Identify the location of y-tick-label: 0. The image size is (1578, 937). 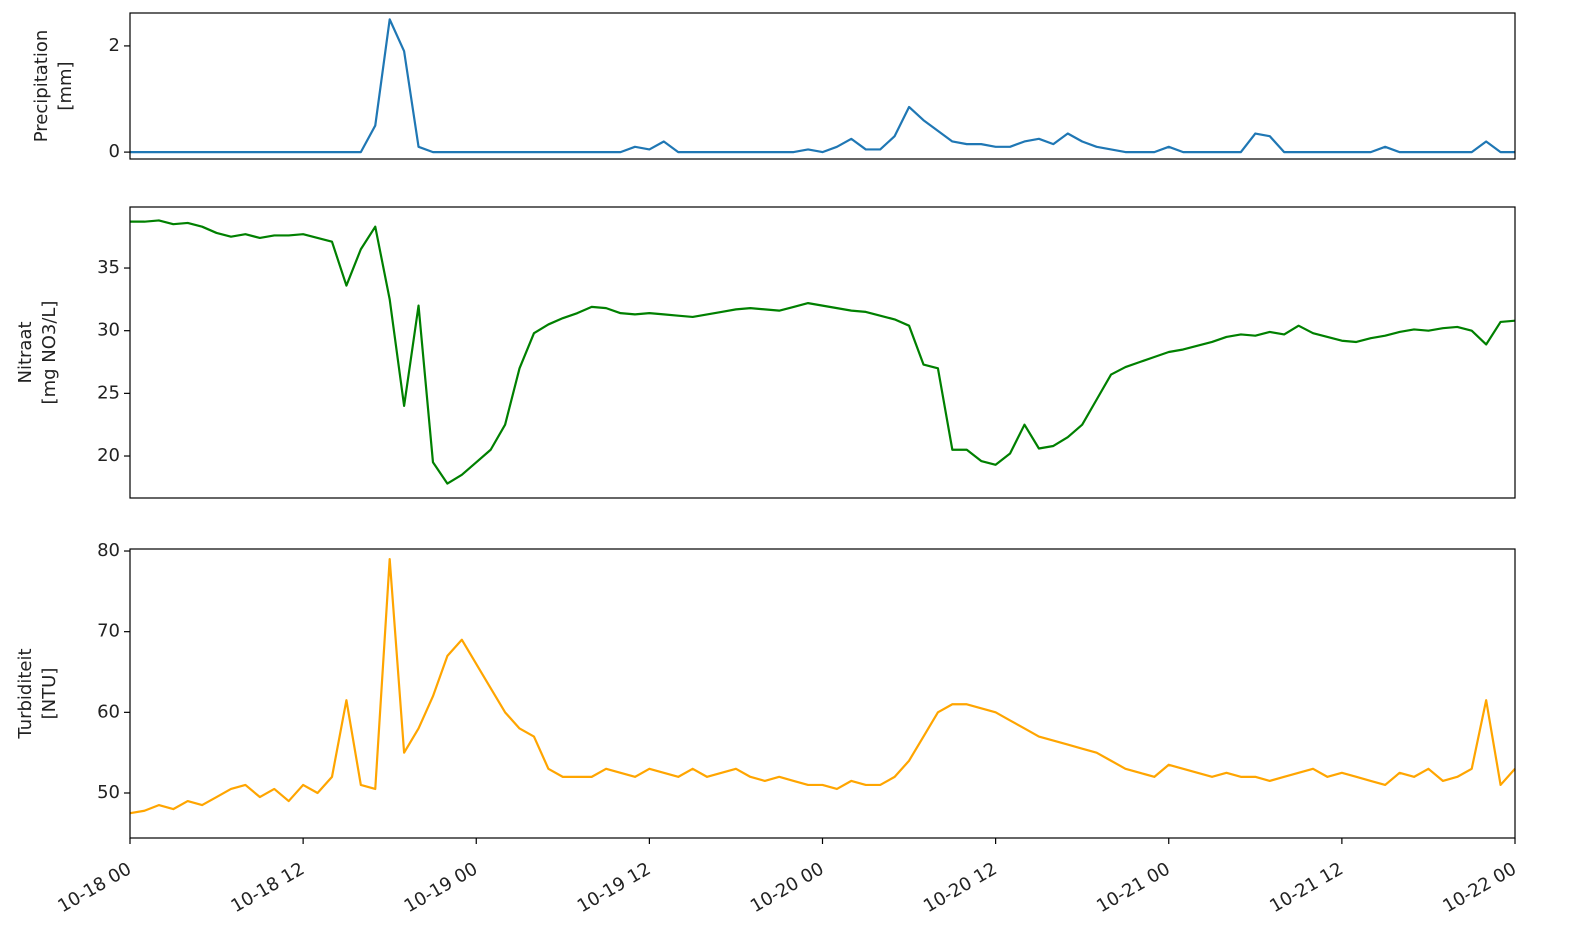
(114, 151).